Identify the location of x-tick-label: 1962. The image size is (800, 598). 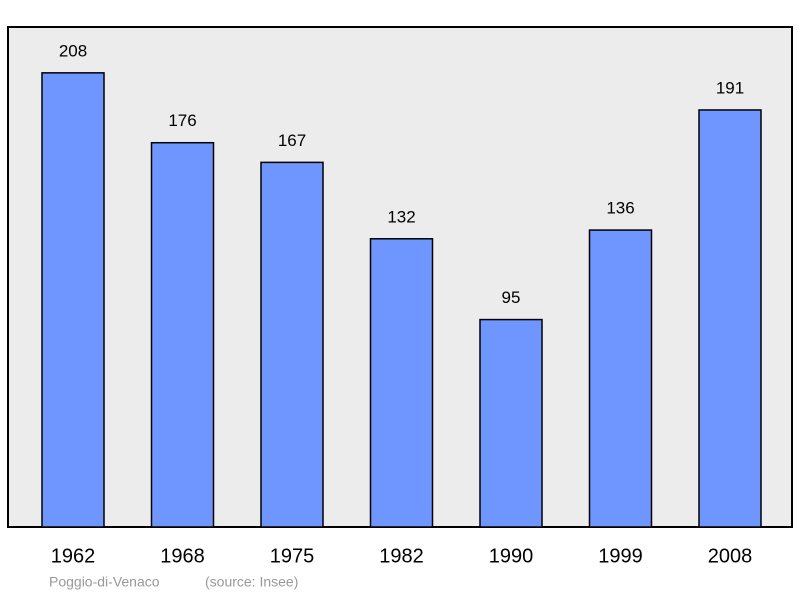
(73, 556).